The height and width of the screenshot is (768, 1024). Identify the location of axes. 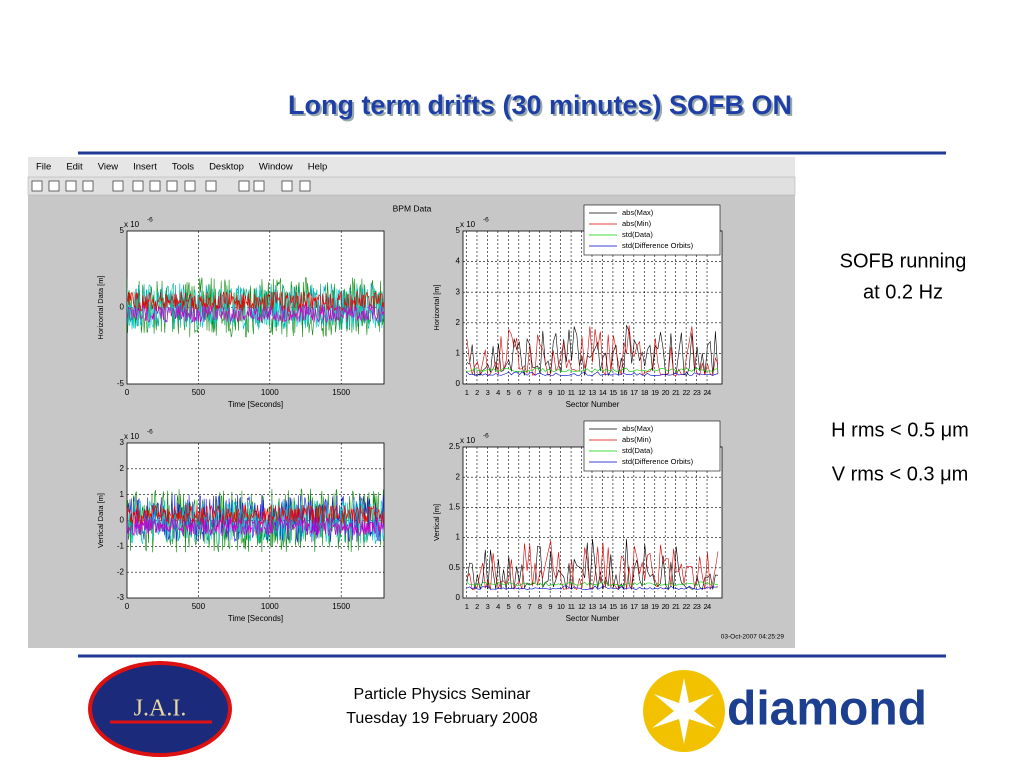
(592, 522).